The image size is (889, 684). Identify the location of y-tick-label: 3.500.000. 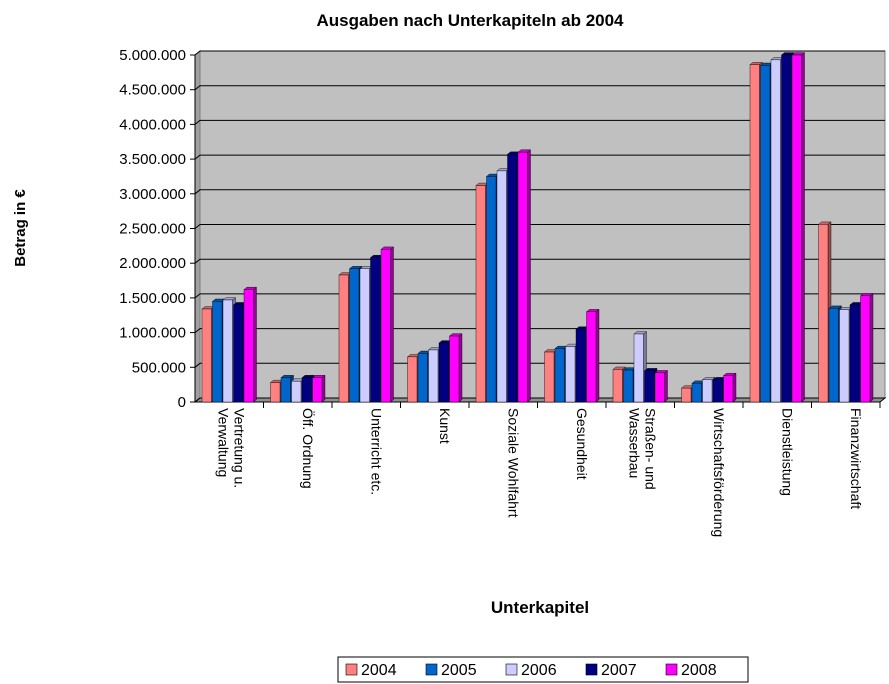
(152, 159).